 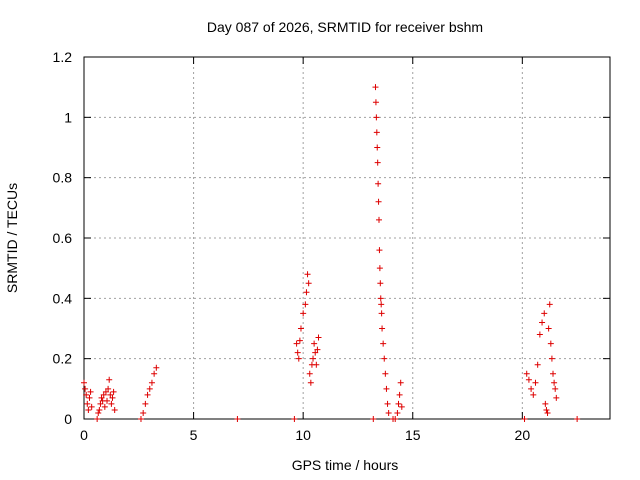 What do you see at coordinates (413, 435) in the screenshot?
I see `x-tick-label: 15` at bounding box center [413, 435].